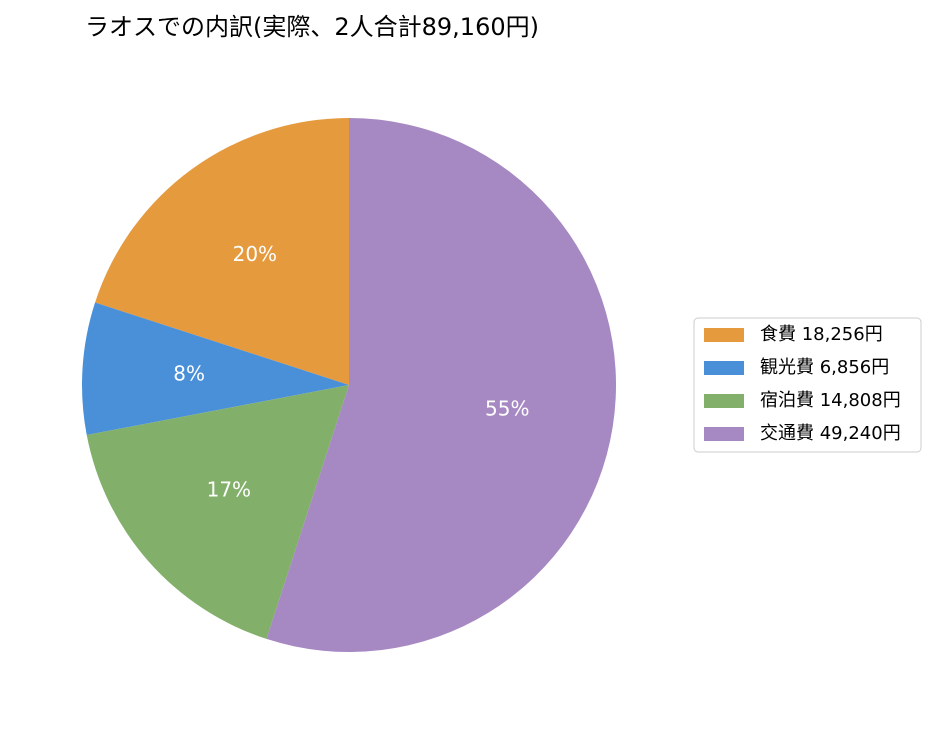 The width and height of the screenshot is (936, 735). Describe the element at coordinates (824, 367) in the screenshot. I see `legend-label: 観光費 6,856円` at that location.